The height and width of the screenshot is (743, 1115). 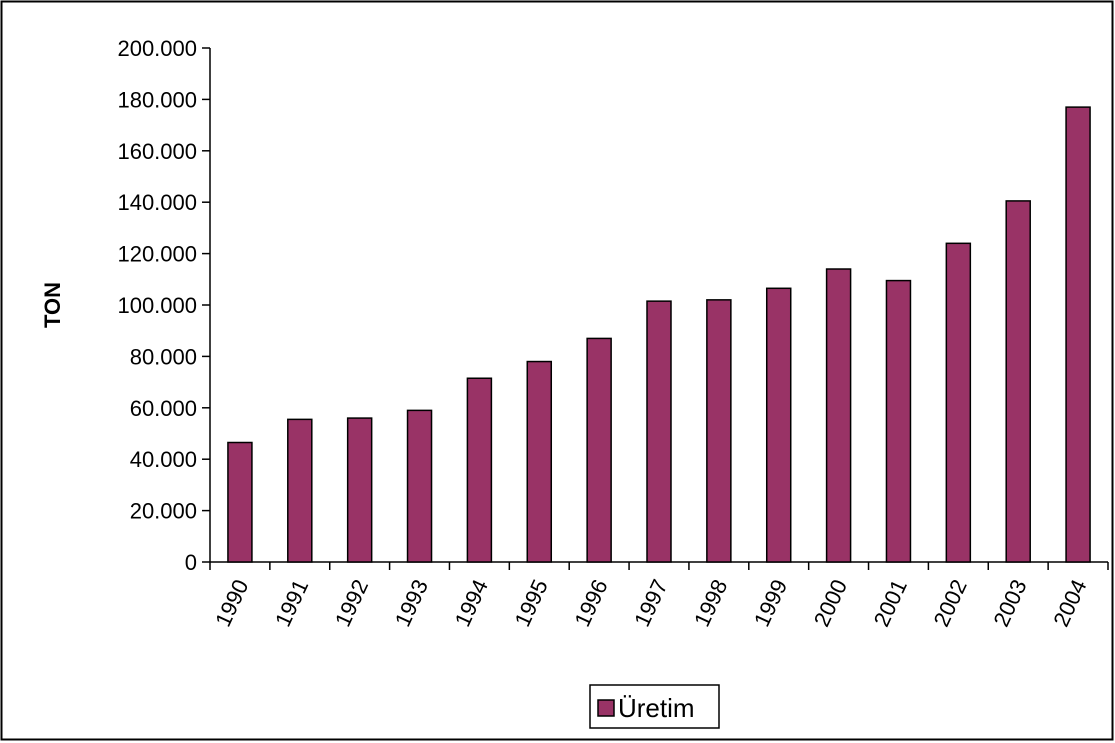 I want to click on bar-2002, so click(x=958, y=402).